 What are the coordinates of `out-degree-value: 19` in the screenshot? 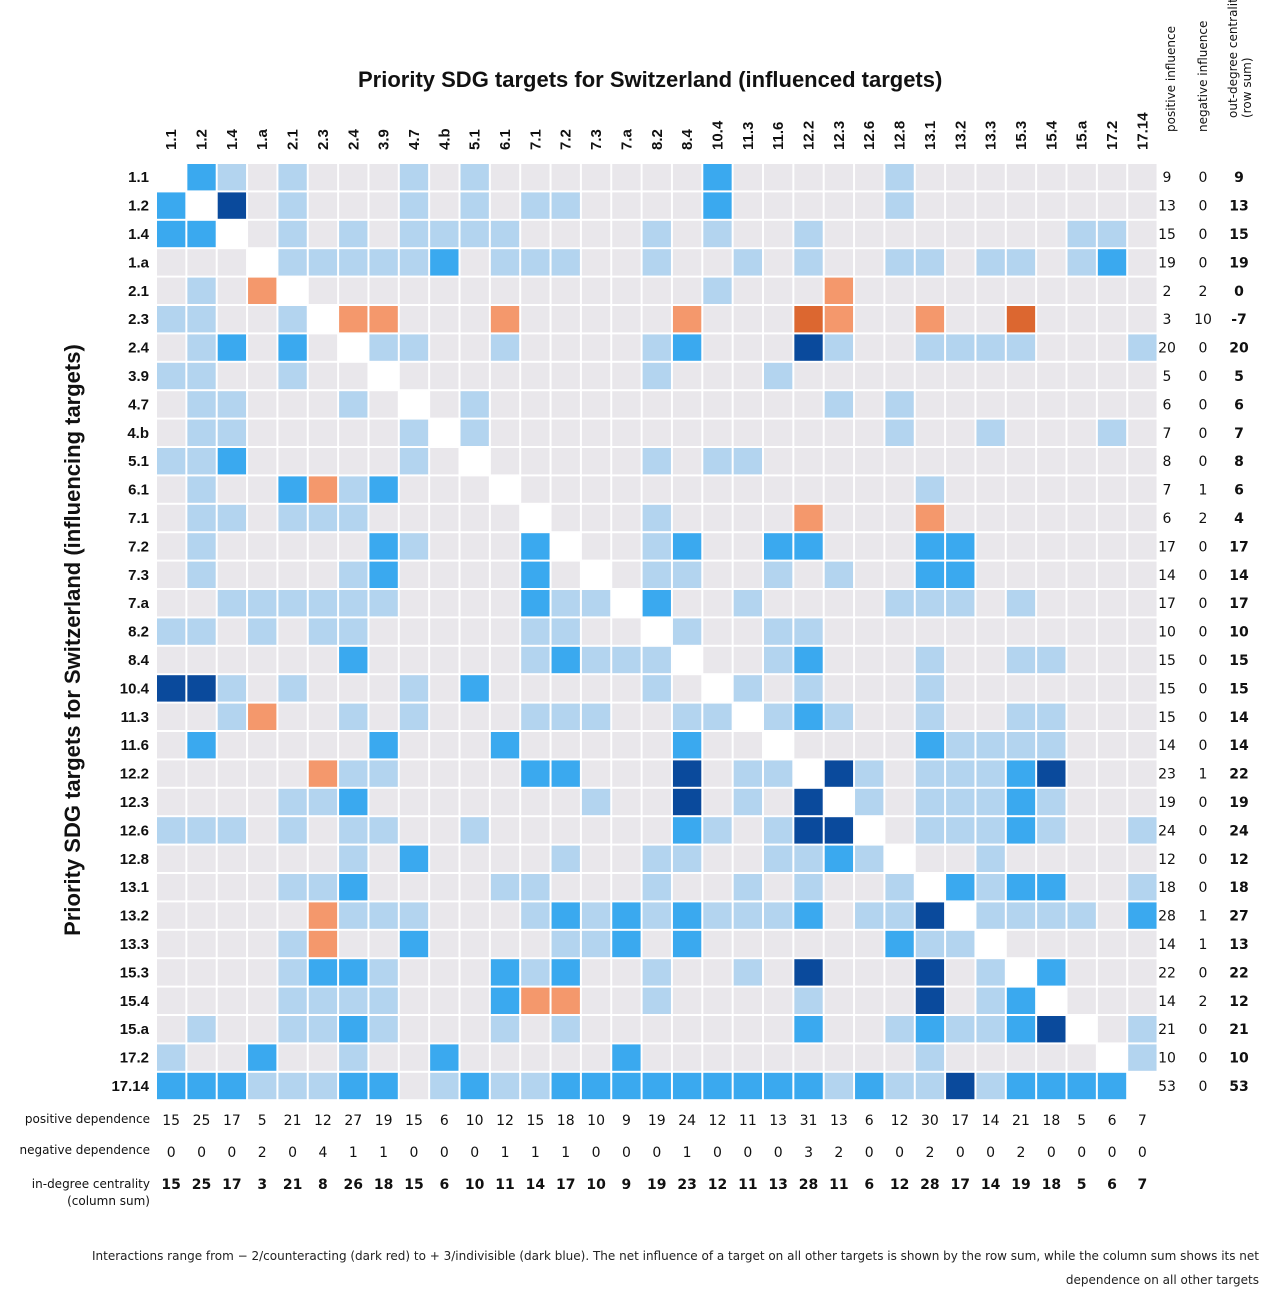 It's located at (1238, 803).